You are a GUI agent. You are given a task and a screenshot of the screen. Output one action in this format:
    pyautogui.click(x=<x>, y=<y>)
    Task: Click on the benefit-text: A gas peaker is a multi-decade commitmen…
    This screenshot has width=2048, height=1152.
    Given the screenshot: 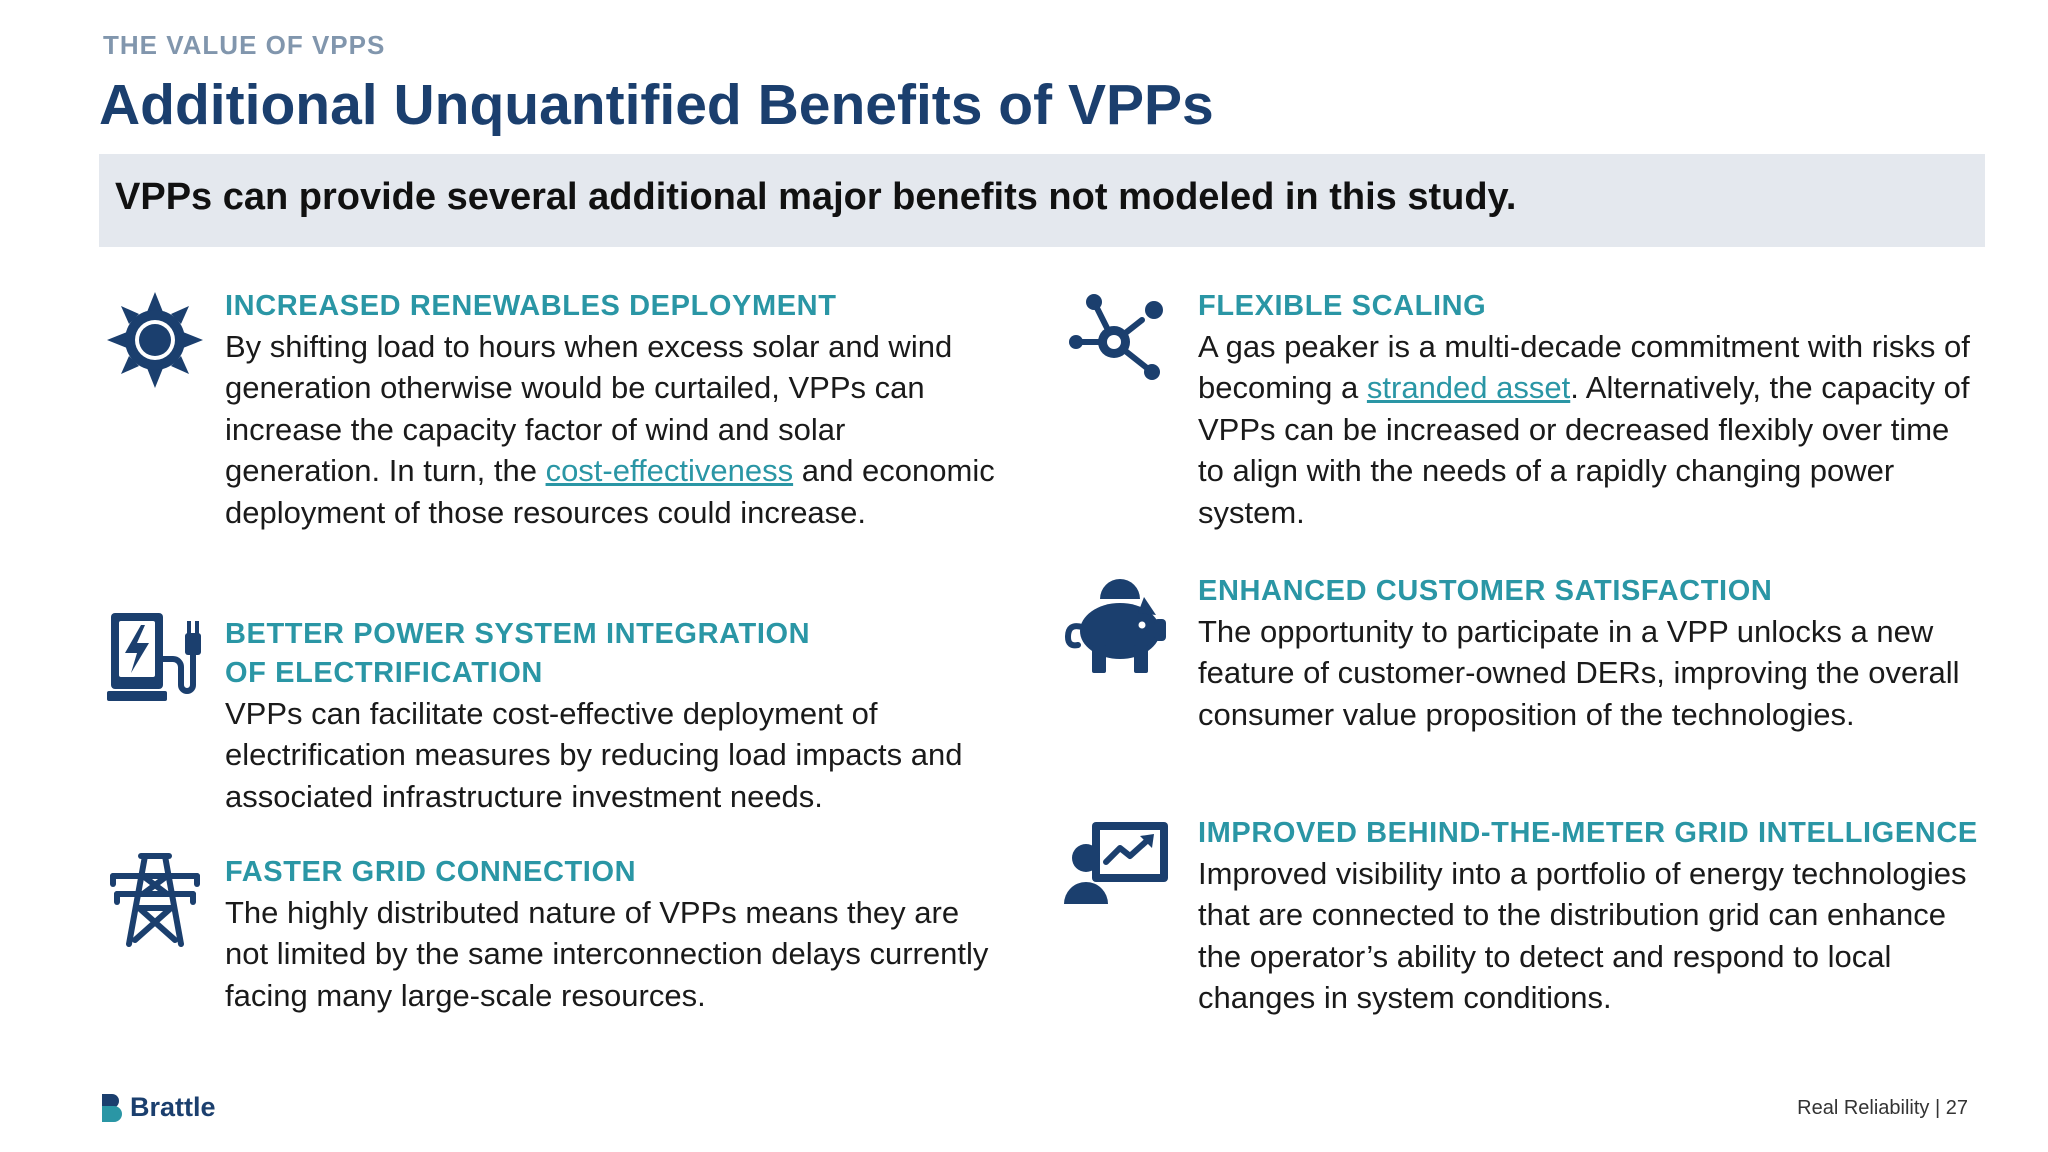 What is the action you would take?
    pyautogui.click(x=1588, y=429)
    